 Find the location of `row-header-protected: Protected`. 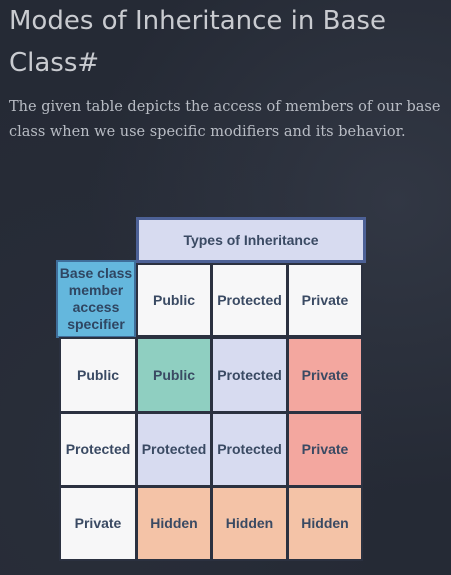

row-header-protected: Protected is located at coordinates (98, 449).